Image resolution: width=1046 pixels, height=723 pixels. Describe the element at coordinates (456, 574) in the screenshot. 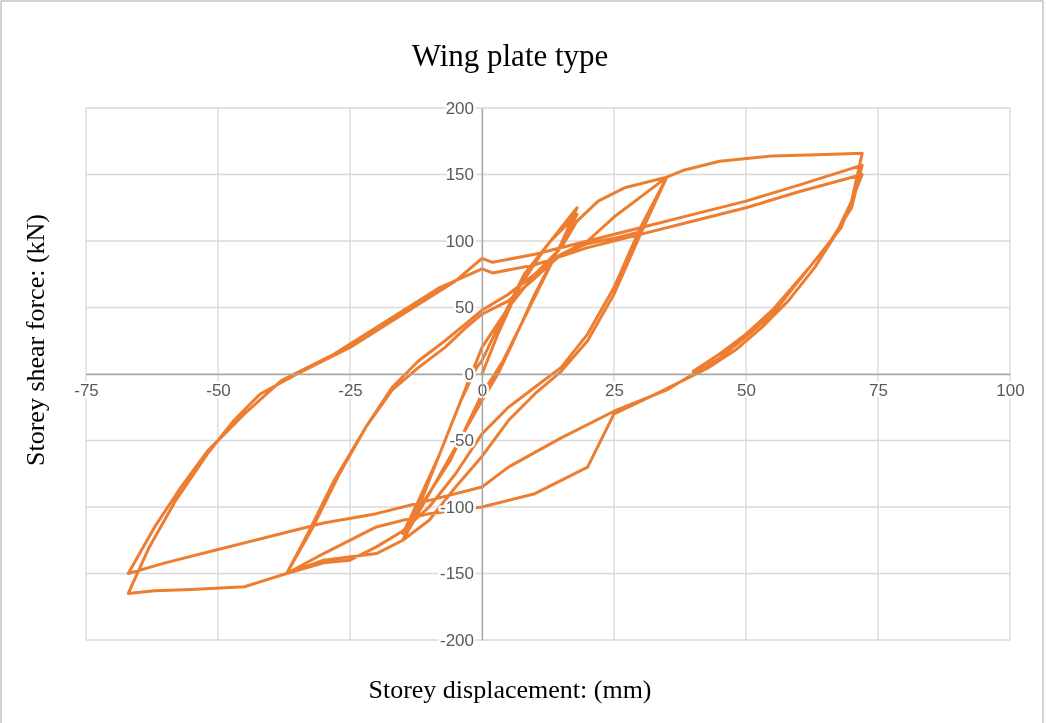

I see `y-tick-label: -150` at that location.